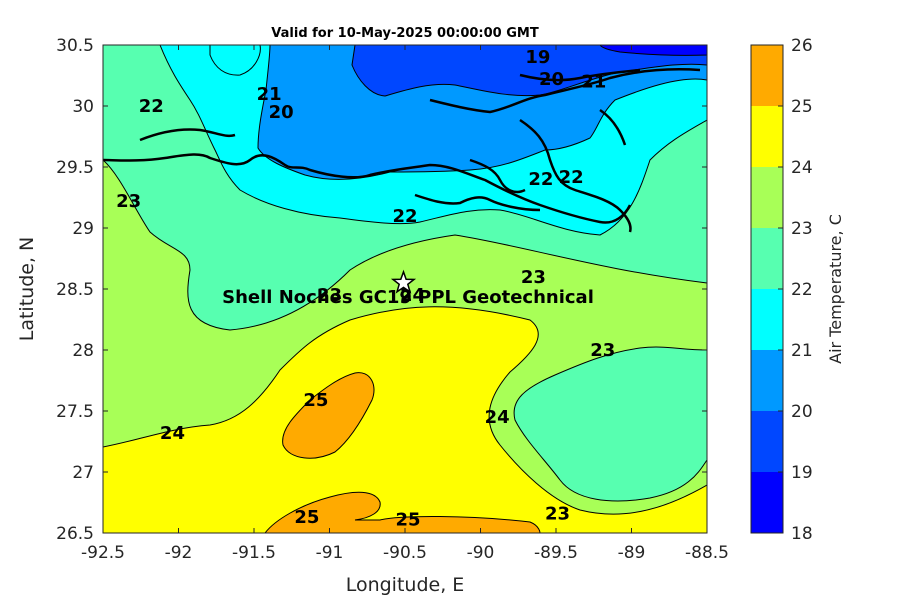 This screenshot has height=600, width=900. What do you see at coordinates (83, 229) in the screenshot?
I see `y-tick-label: 29` at bounding box center [83, 229].